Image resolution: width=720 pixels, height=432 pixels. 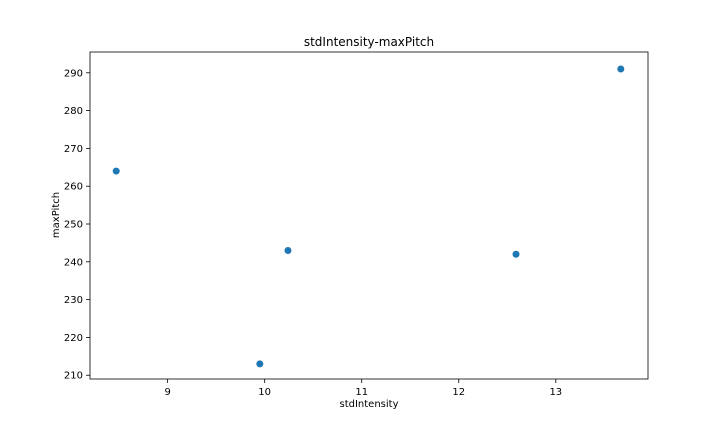 I want to click on x-axis-label: stdIntensity, so click(x=368, y=404).